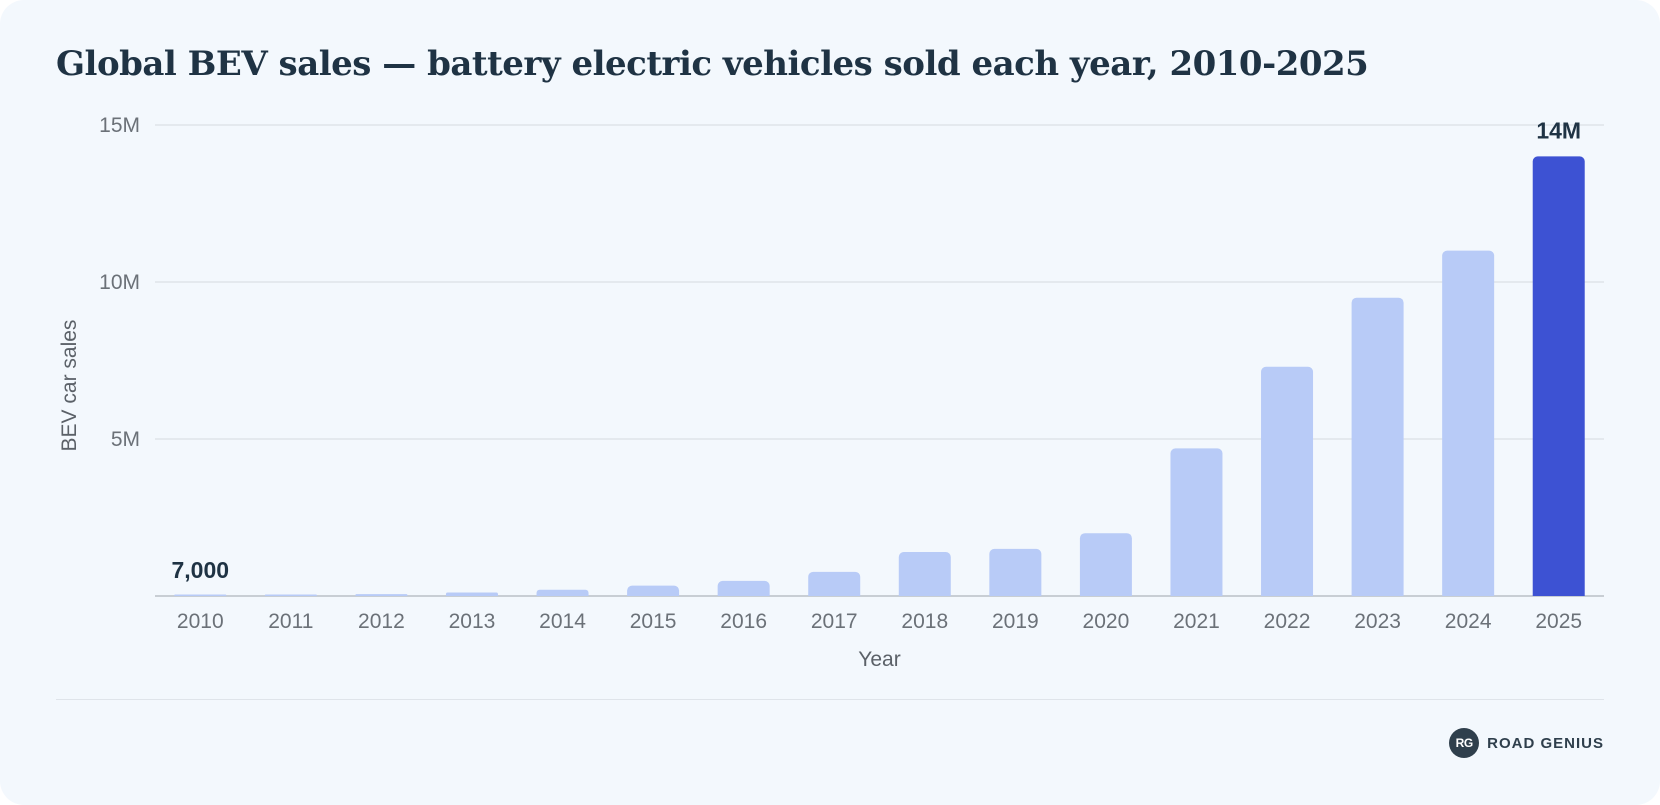 The height and width of the screenshot is (805, 1660). Describe the element at coordinates (1287, 621) in the screenshot. I see `x-tick-label: 2022` at that location.